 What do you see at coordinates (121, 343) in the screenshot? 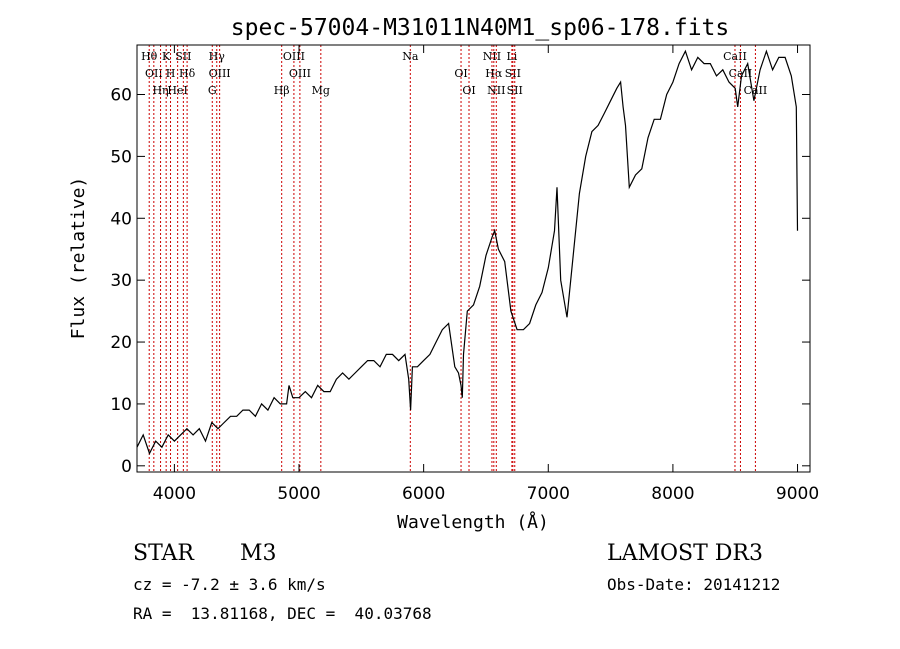
I see `y-tick-label: 20` at bounding box center [121, 343].